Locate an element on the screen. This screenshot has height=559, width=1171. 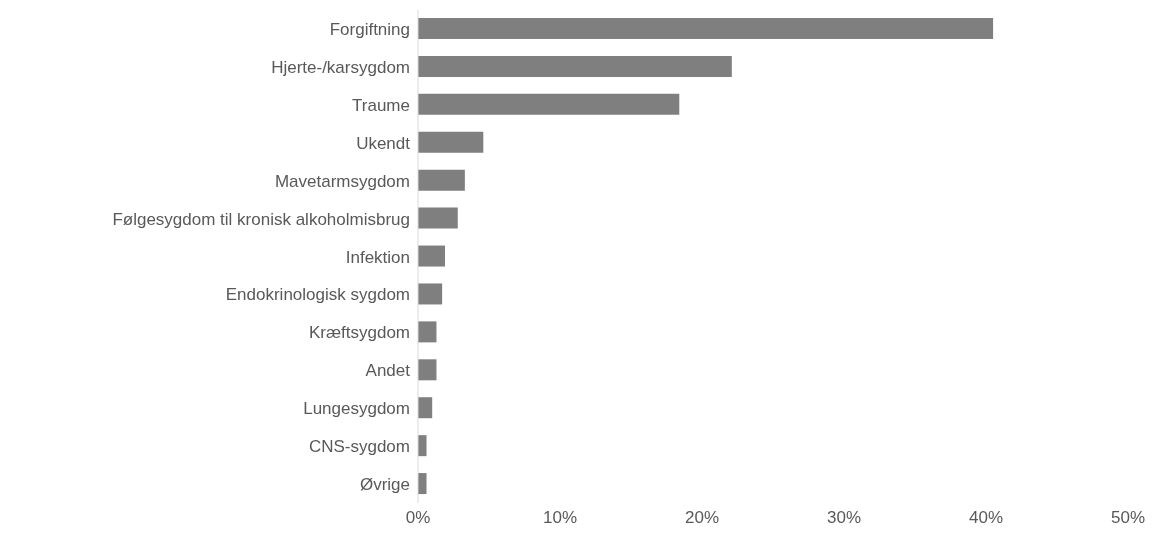
y-tick-label: Forgiftning is located at coordinates (369, 29).